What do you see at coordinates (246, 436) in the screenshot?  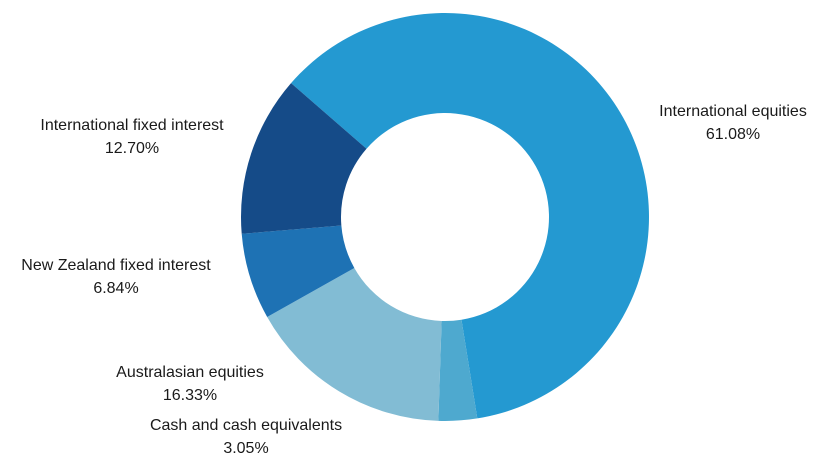 I see `label-cash-and-cash-equivalents: Cash and cash equivalents 3.05%` at bounding box center [246, 436].